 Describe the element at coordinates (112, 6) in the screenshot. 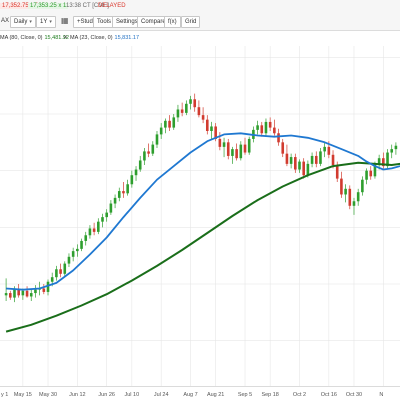

I see `delayed-status: DELAYED` at that location.